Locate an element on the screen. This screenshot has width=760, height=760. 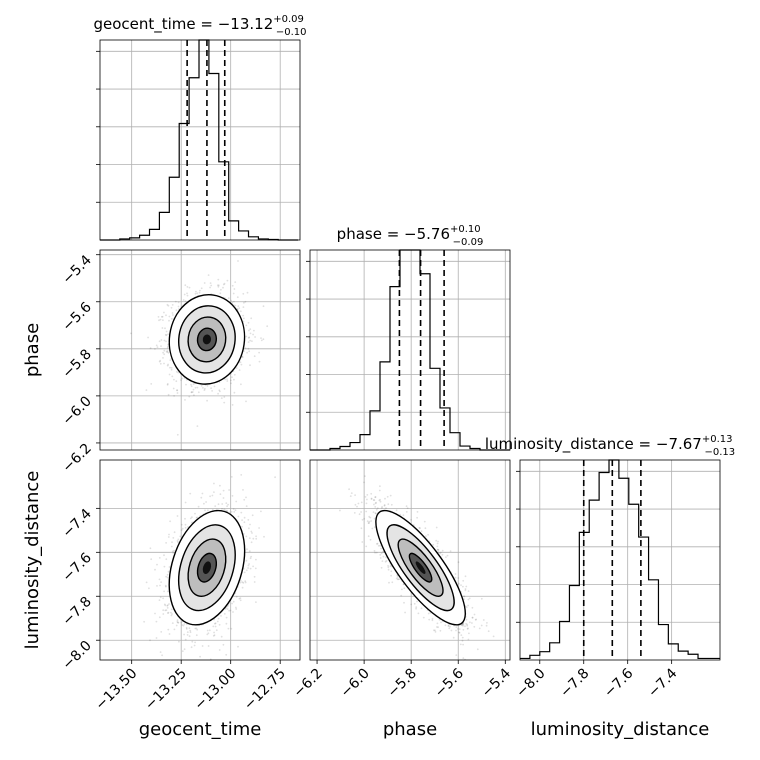
panel-frame is located at coordinates (200, 560).